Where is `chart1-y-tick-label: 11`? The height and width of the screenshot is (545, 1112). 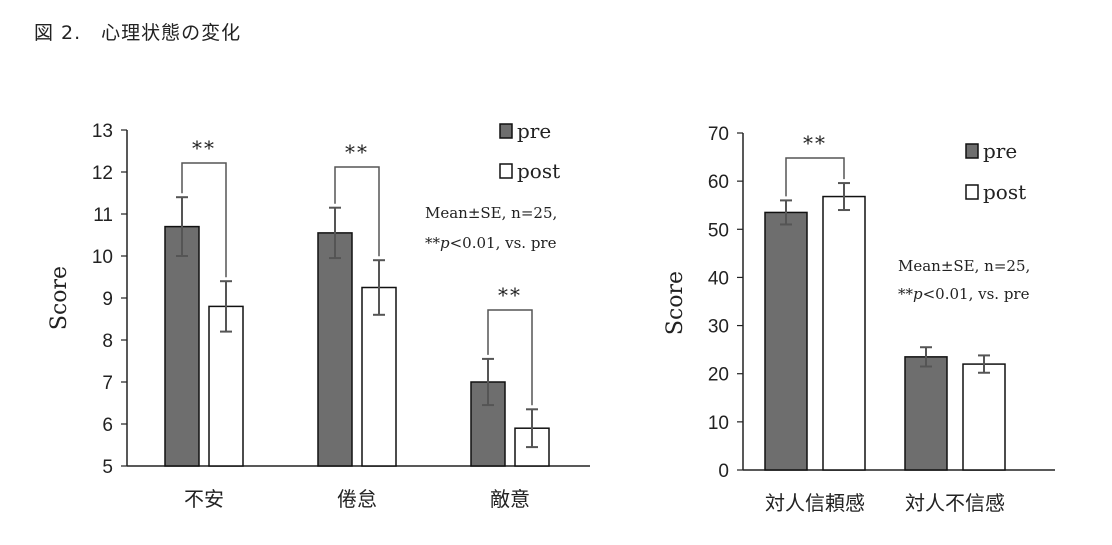 chart1-y-tick-label: 11 is located at coordinates (103, 215).